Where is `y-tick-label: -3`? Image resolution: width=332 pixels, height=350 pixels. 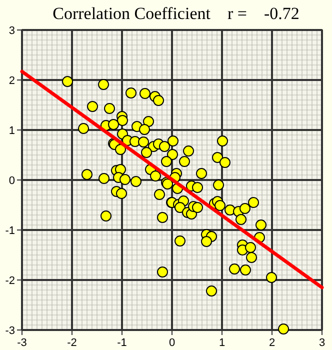
y-tick-label: -3 is located at coordinates (10, 331).